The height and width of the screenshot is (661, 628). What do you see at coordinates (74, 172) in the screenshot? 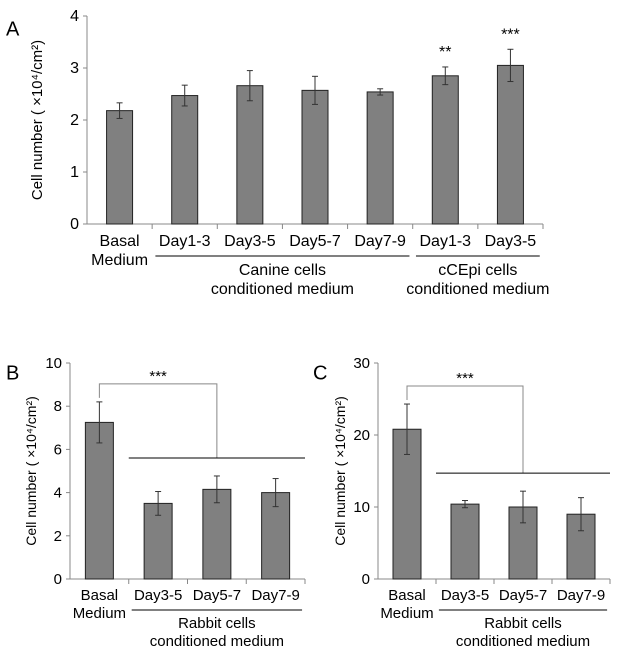
I see `y-tick-label: 1` at bounding box center [74, 172].